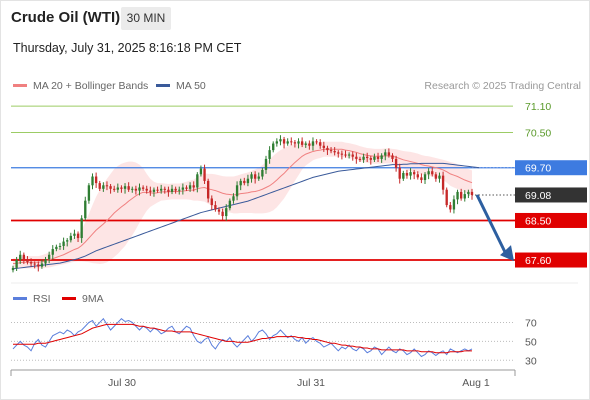 This screenshot has width=590, height=400. Describe the element at coordinates (32, 299) in the screenshot. I see `legend-rsi: RSI` at that location.